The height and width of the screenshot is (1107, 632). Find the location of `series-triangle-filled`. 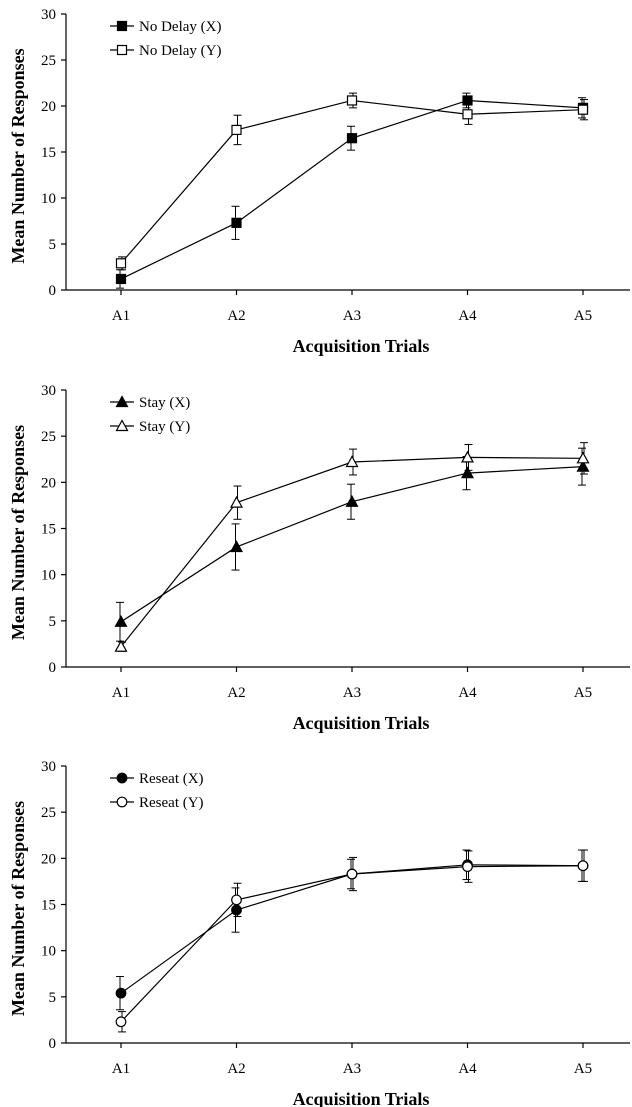

series-triangle-filled is located at coordinates (352, 544).